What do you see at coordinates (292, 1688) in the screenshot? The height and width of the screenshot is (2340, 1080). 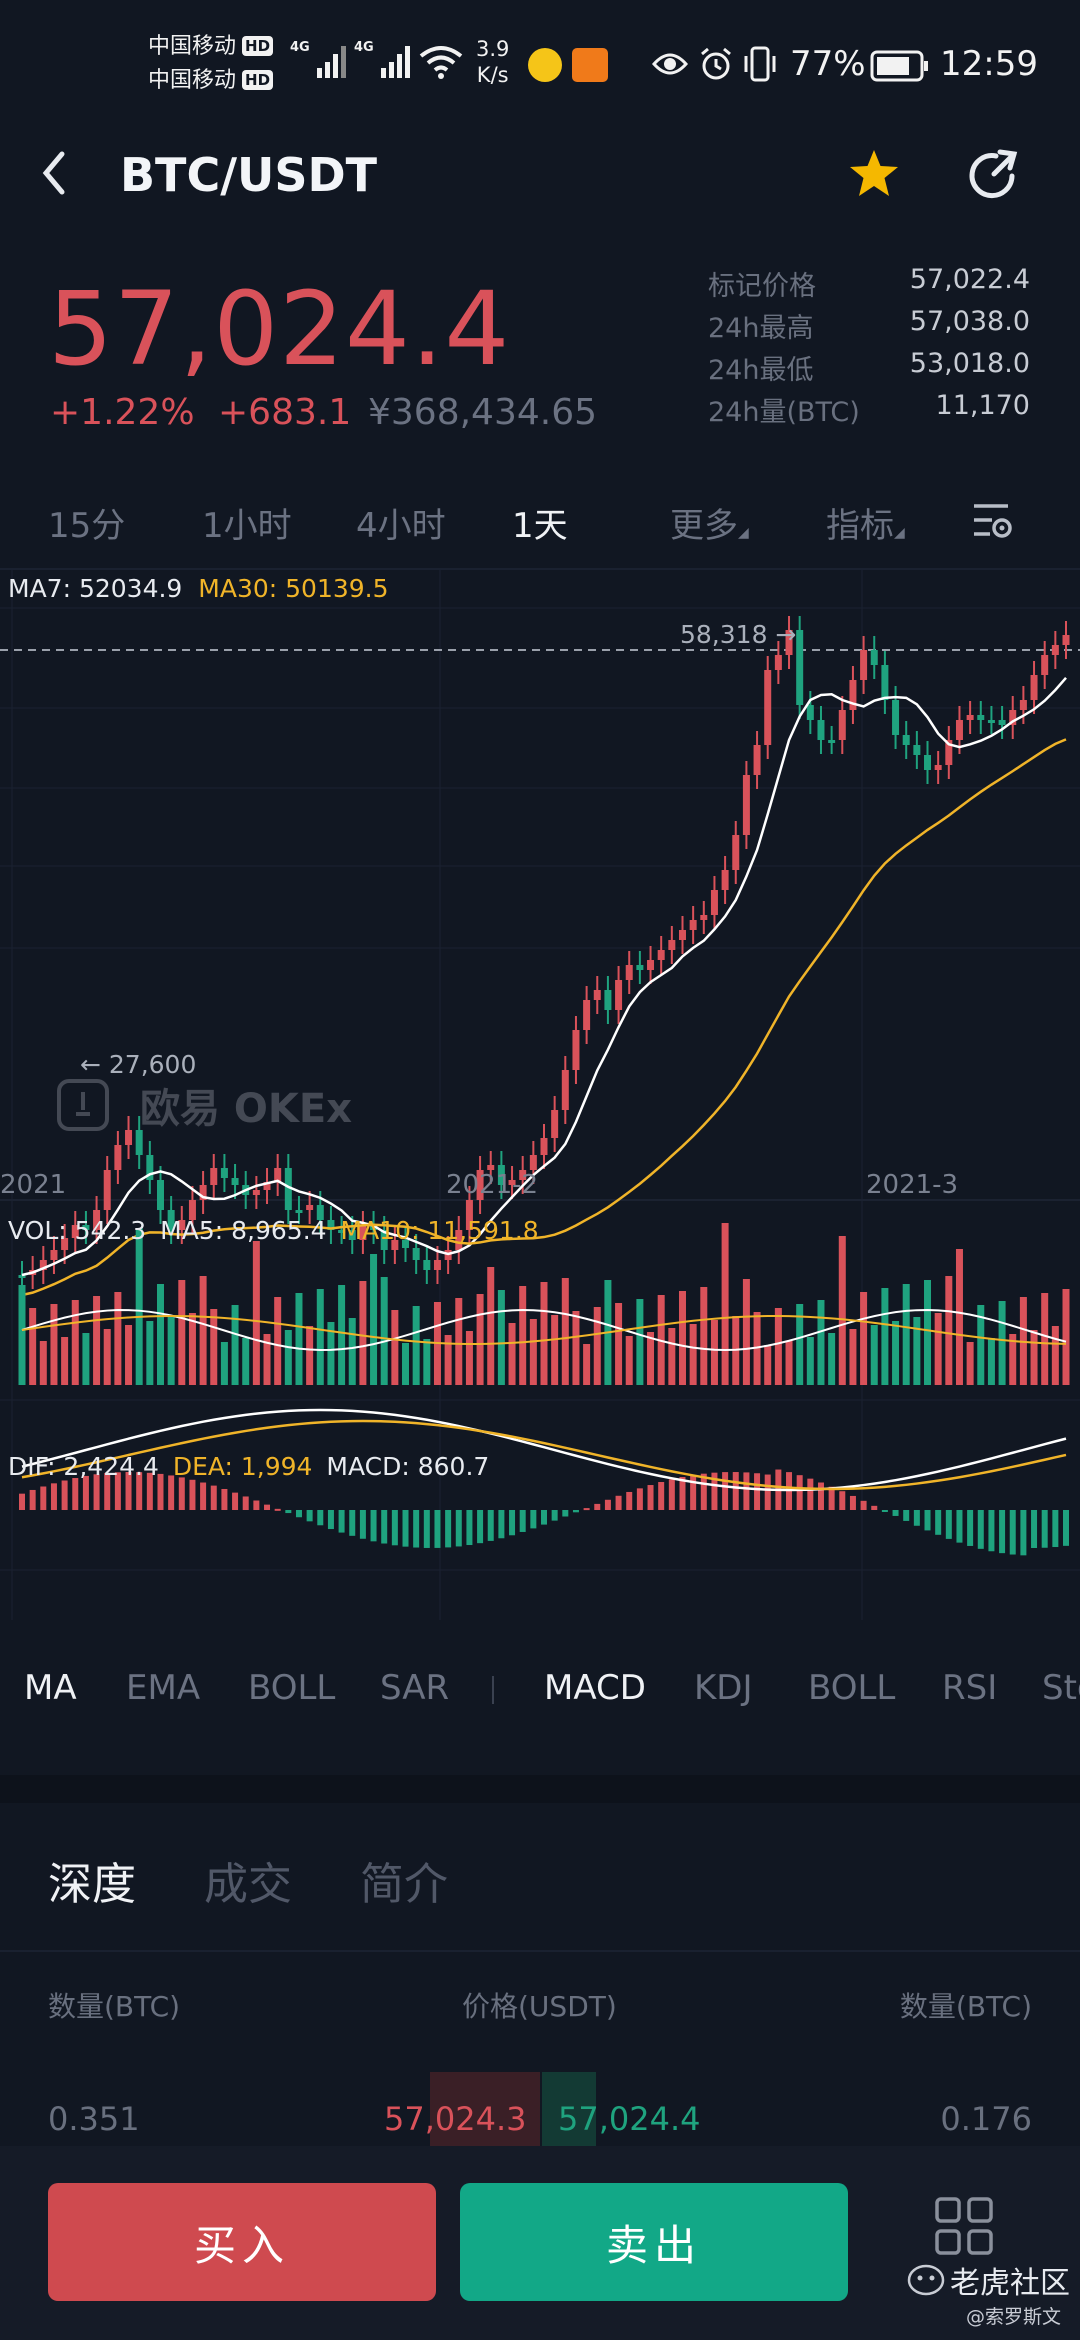 I see `indicator-tab-boll: BOLL` at bounding box center [292, 1688].